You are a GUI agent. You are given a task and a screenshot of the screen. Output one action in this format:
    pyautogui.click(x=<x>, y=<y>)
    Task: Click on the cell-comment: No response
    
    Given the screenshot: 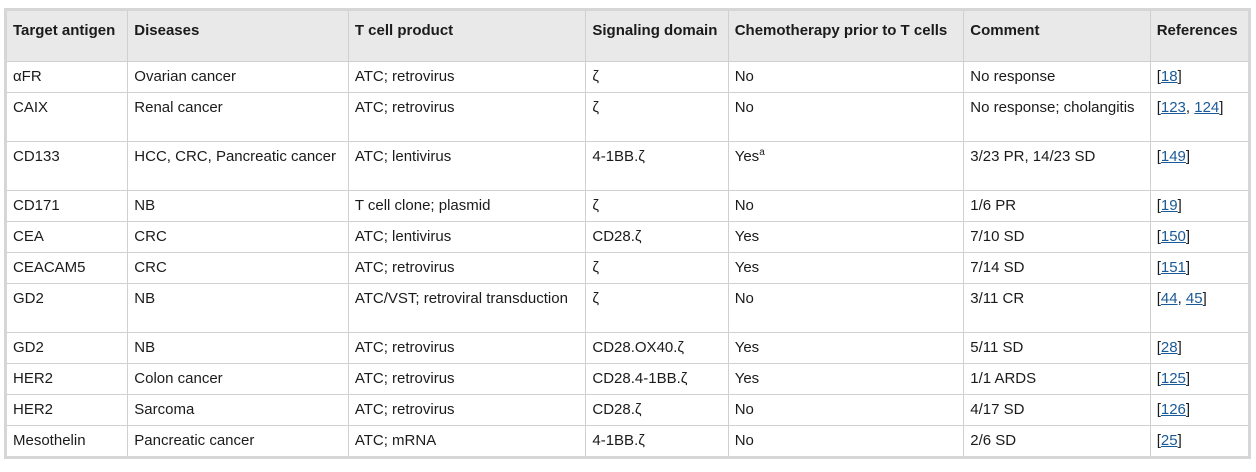 What is the action you would take?
    pyautogui.click(x=1057, y=77)
    